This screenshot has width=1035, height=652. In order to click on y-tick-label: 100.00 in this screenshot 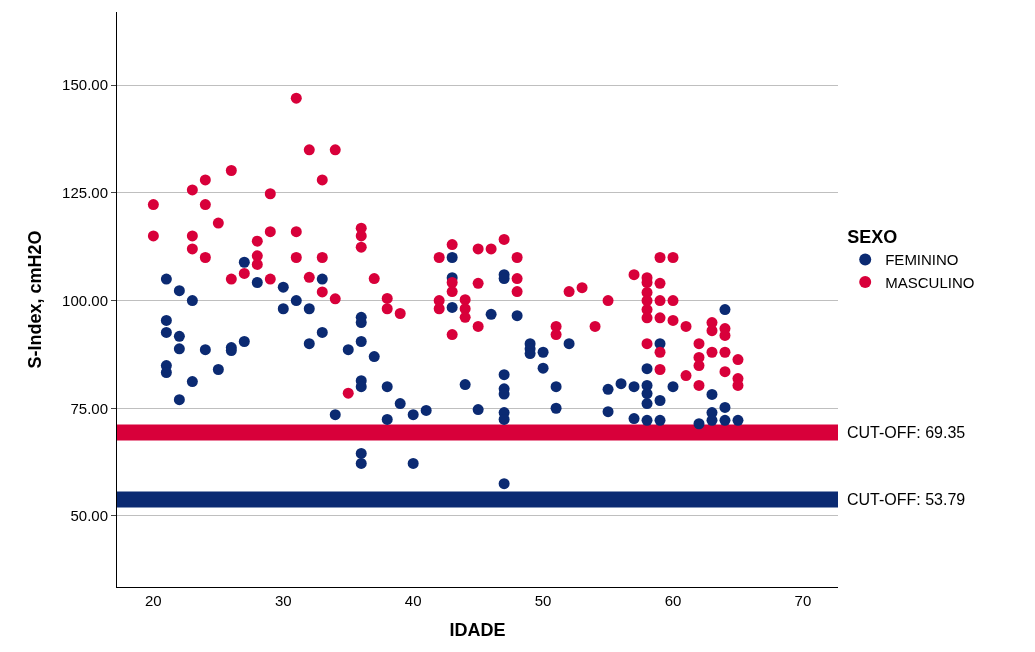, I will do `click(85, 300)`.